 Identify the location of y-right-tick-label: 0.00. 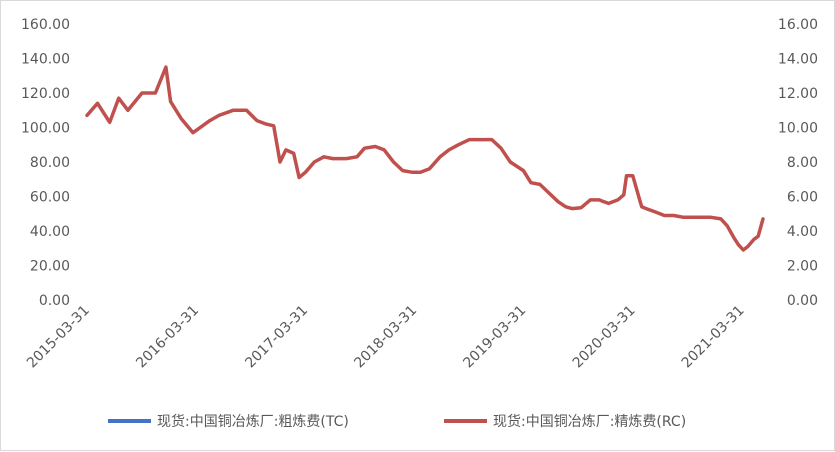
(802, 301).